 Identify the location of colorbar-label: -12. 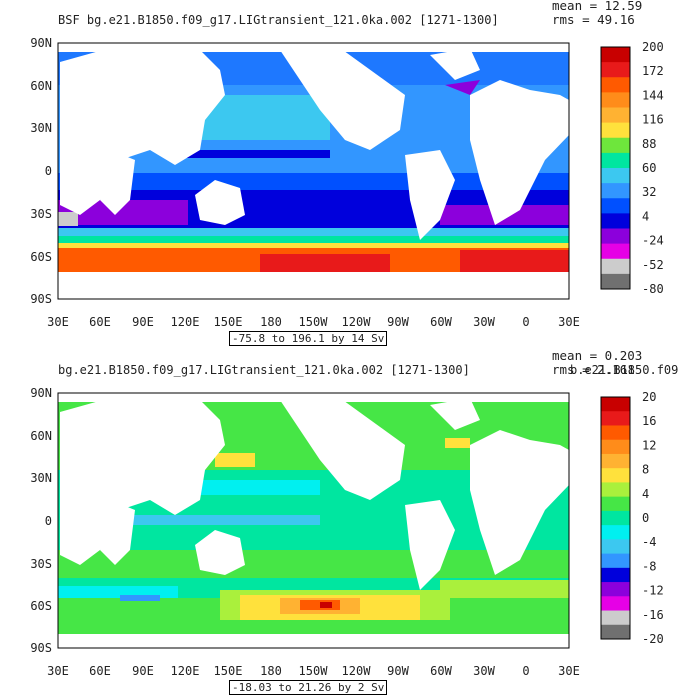
(653, 591).